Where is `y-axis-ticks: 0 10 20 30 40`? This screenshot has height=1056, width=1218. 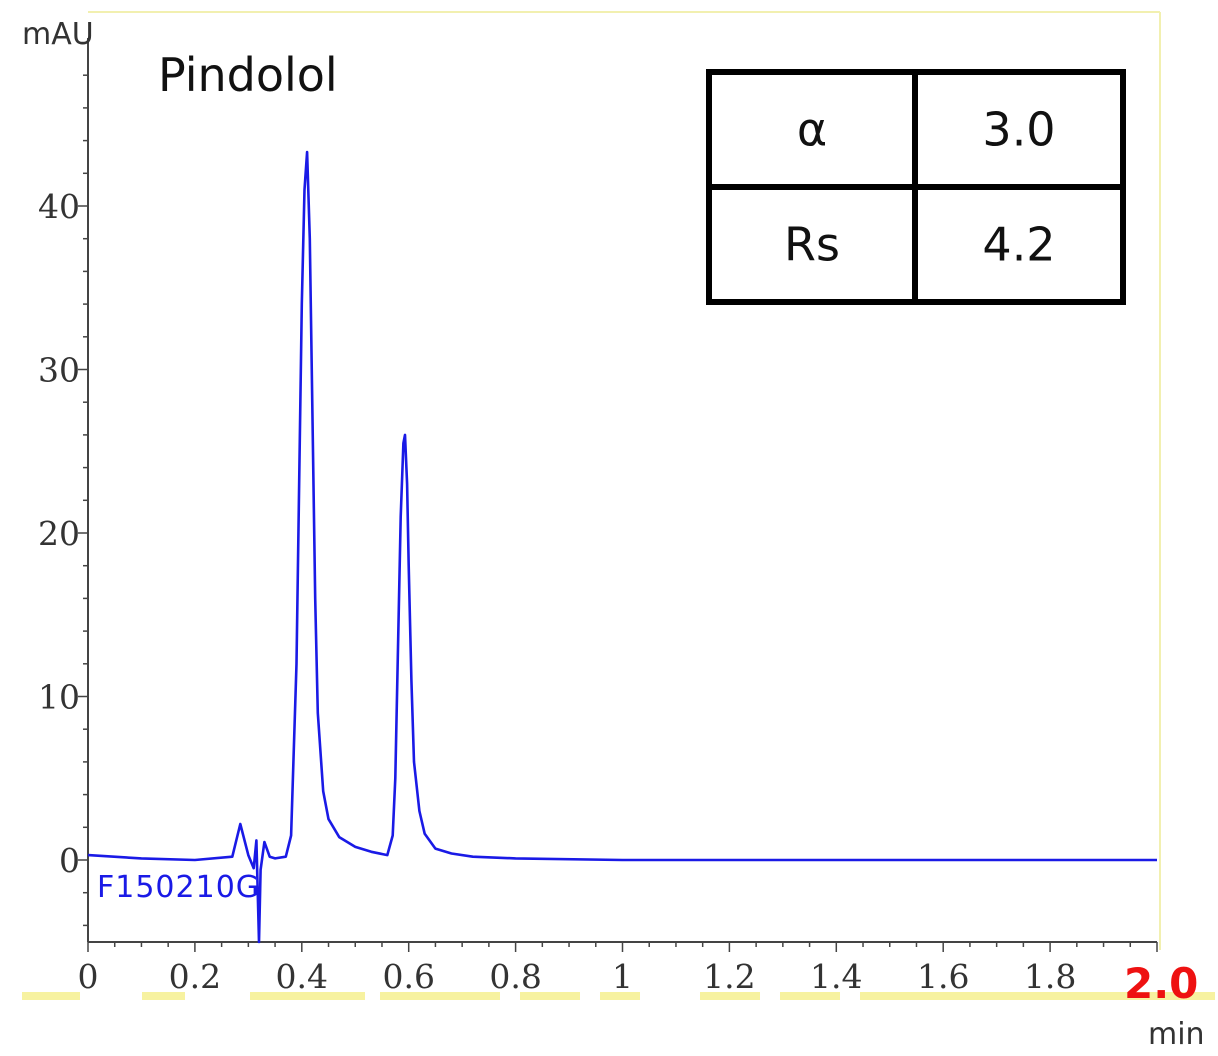 y-axis-ticks: 0 10 20 30 40 is located at coordinates (59, 533).